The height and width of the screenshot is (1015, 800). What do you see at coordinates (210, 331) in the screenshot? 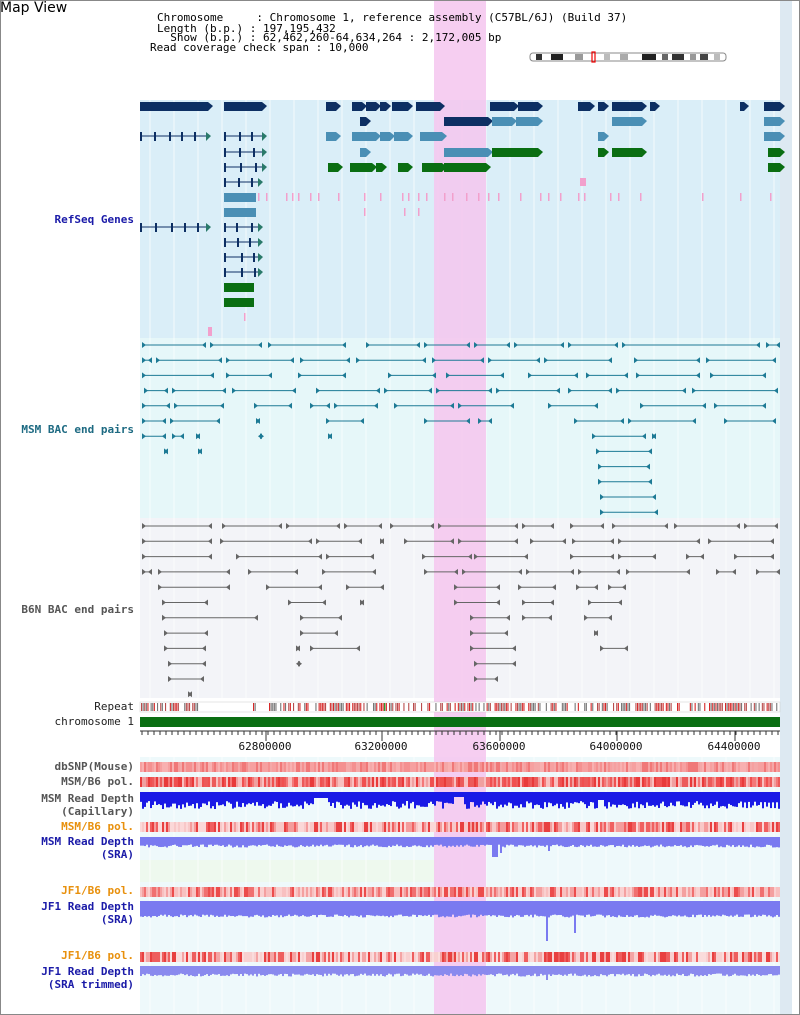
I see `refseq-gene-pink` at bounding box center [210, 331].